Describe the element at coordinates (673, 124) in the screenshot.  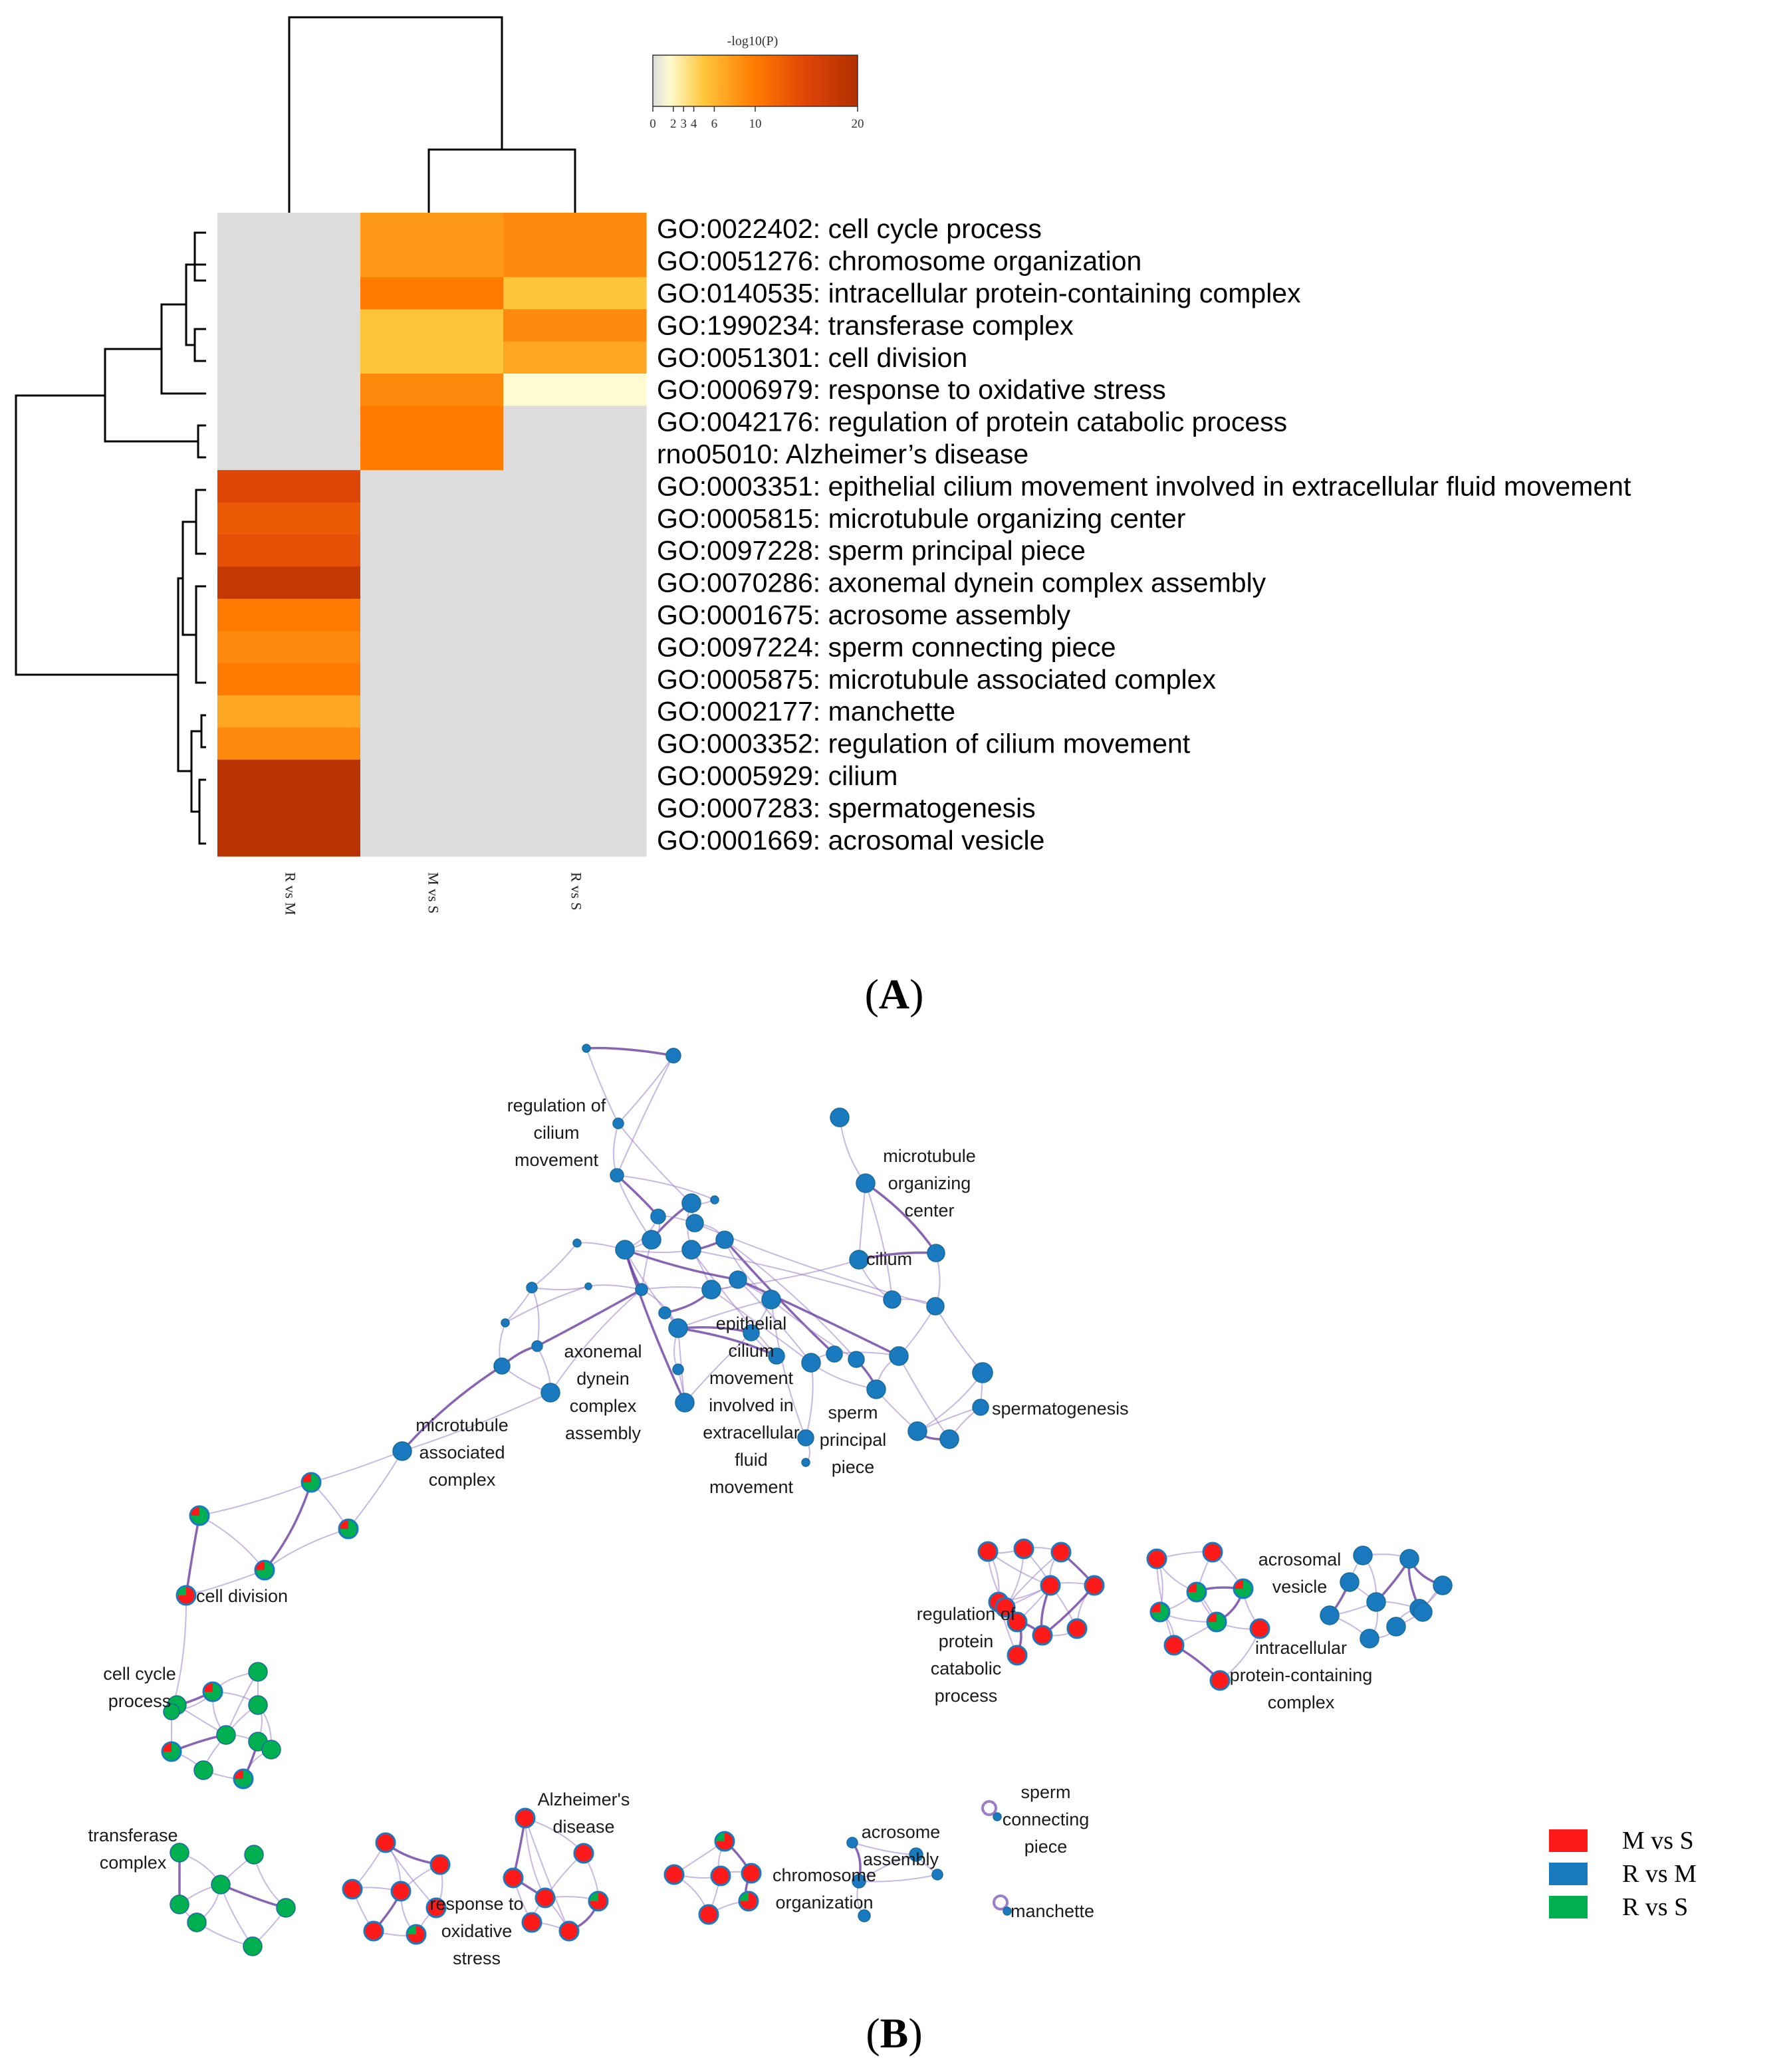
I see `colorbar-tick-label: 2` at that location.